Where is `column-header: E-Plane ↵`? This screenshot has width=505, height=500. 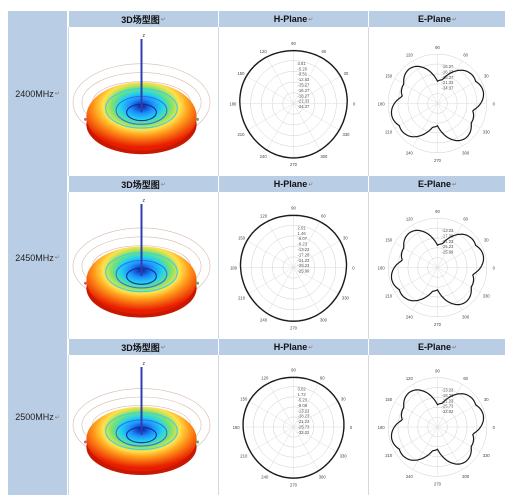
column-header: E-Plane ↵ is located at coordinates (436, 184).